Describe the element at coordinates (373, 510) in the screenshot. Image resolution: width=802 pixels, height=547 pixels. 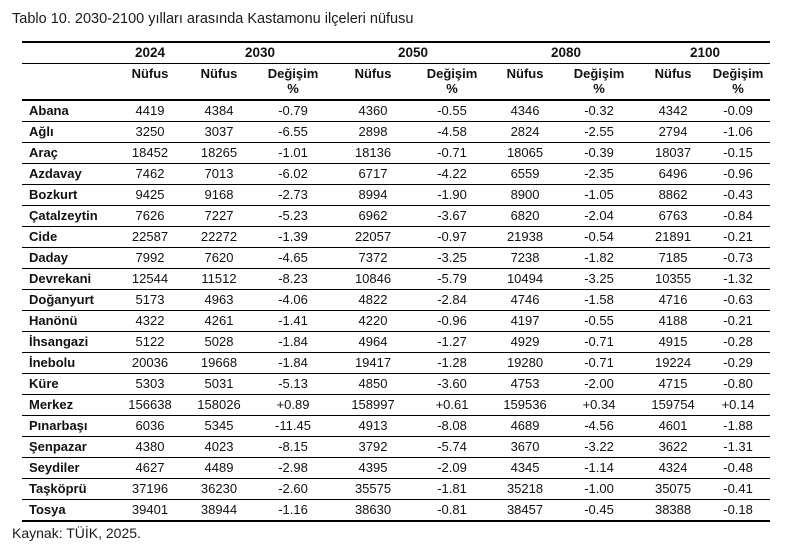
I see `value-cell: 38630` at that location.